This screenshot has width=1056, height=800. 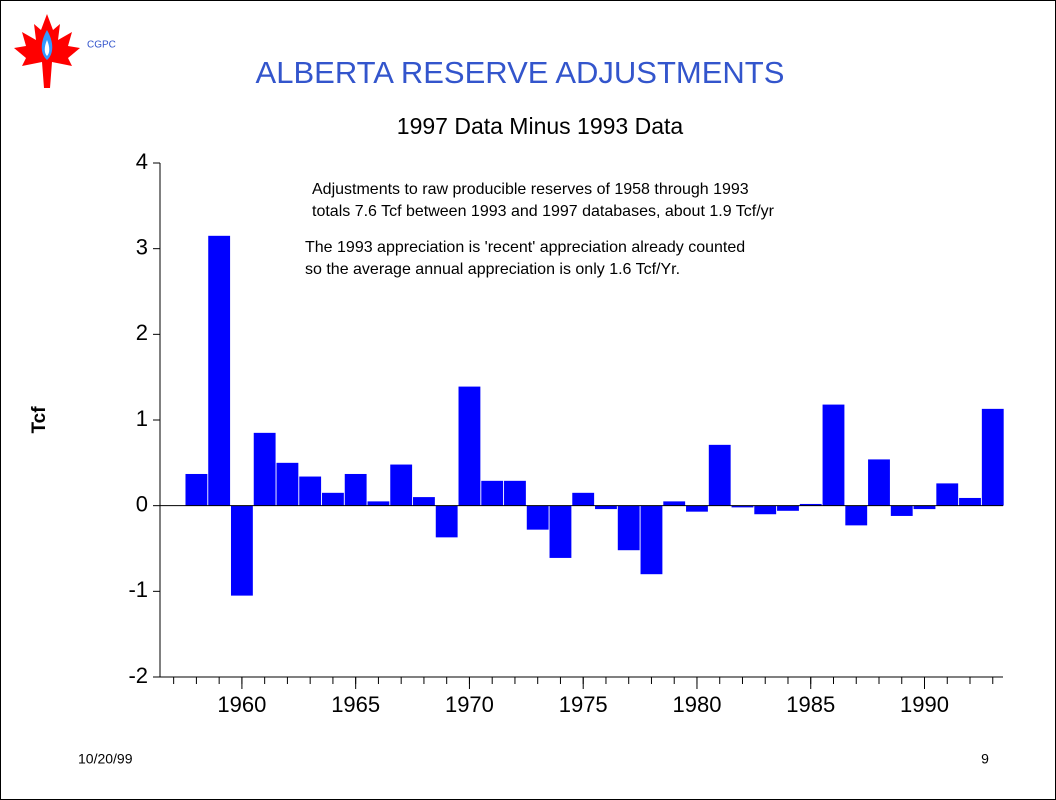 What do you see at coordinates (138, 589) in the screenshot?
I see `y-tick-label: -1` at bounding box center [138, 589].